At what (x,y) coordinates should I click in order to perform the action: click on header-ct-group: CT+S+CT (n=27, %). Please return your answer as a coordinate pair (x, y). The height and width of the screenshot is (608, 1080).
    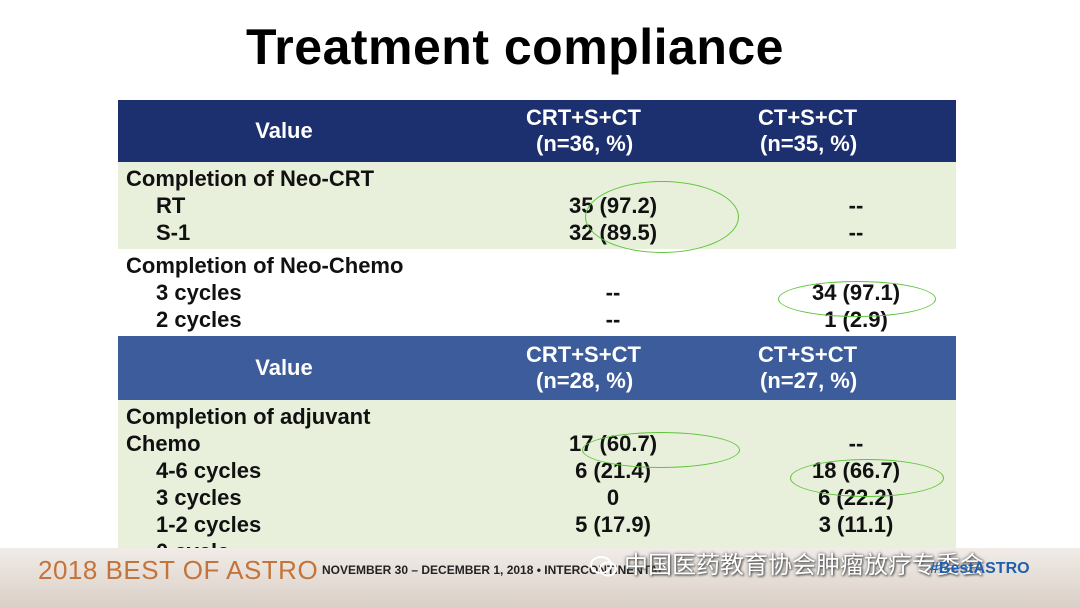
    Looking at the image, I should click on (856, 368).